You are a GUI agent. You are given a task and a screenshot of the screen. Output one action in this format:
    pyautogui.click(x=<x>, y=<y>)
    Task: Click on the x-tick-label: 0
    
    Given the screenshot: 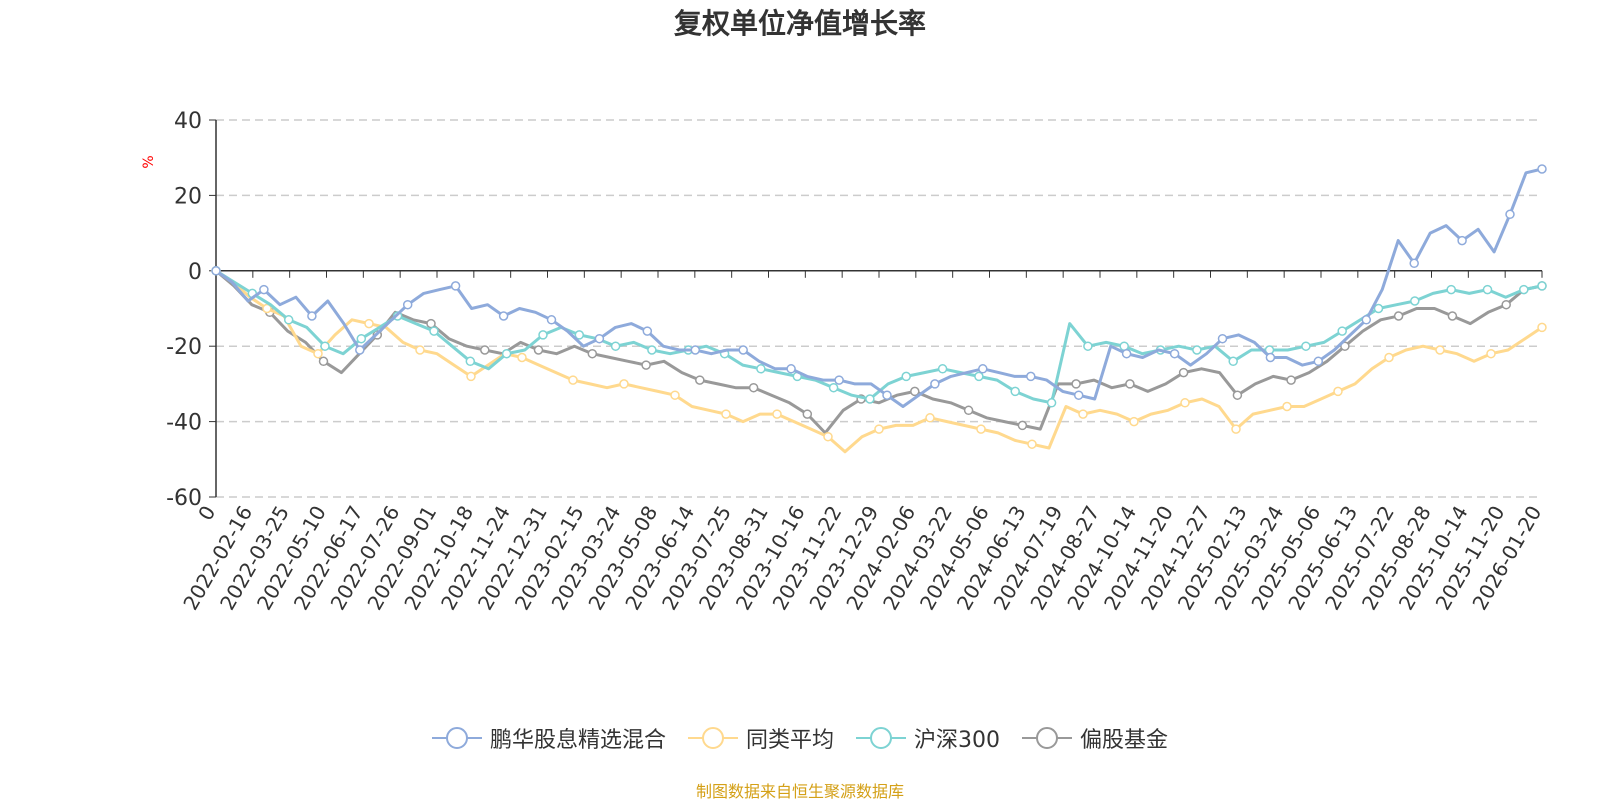 What is the action you would take?
    pyautogui.click(x=206, y=513)
    